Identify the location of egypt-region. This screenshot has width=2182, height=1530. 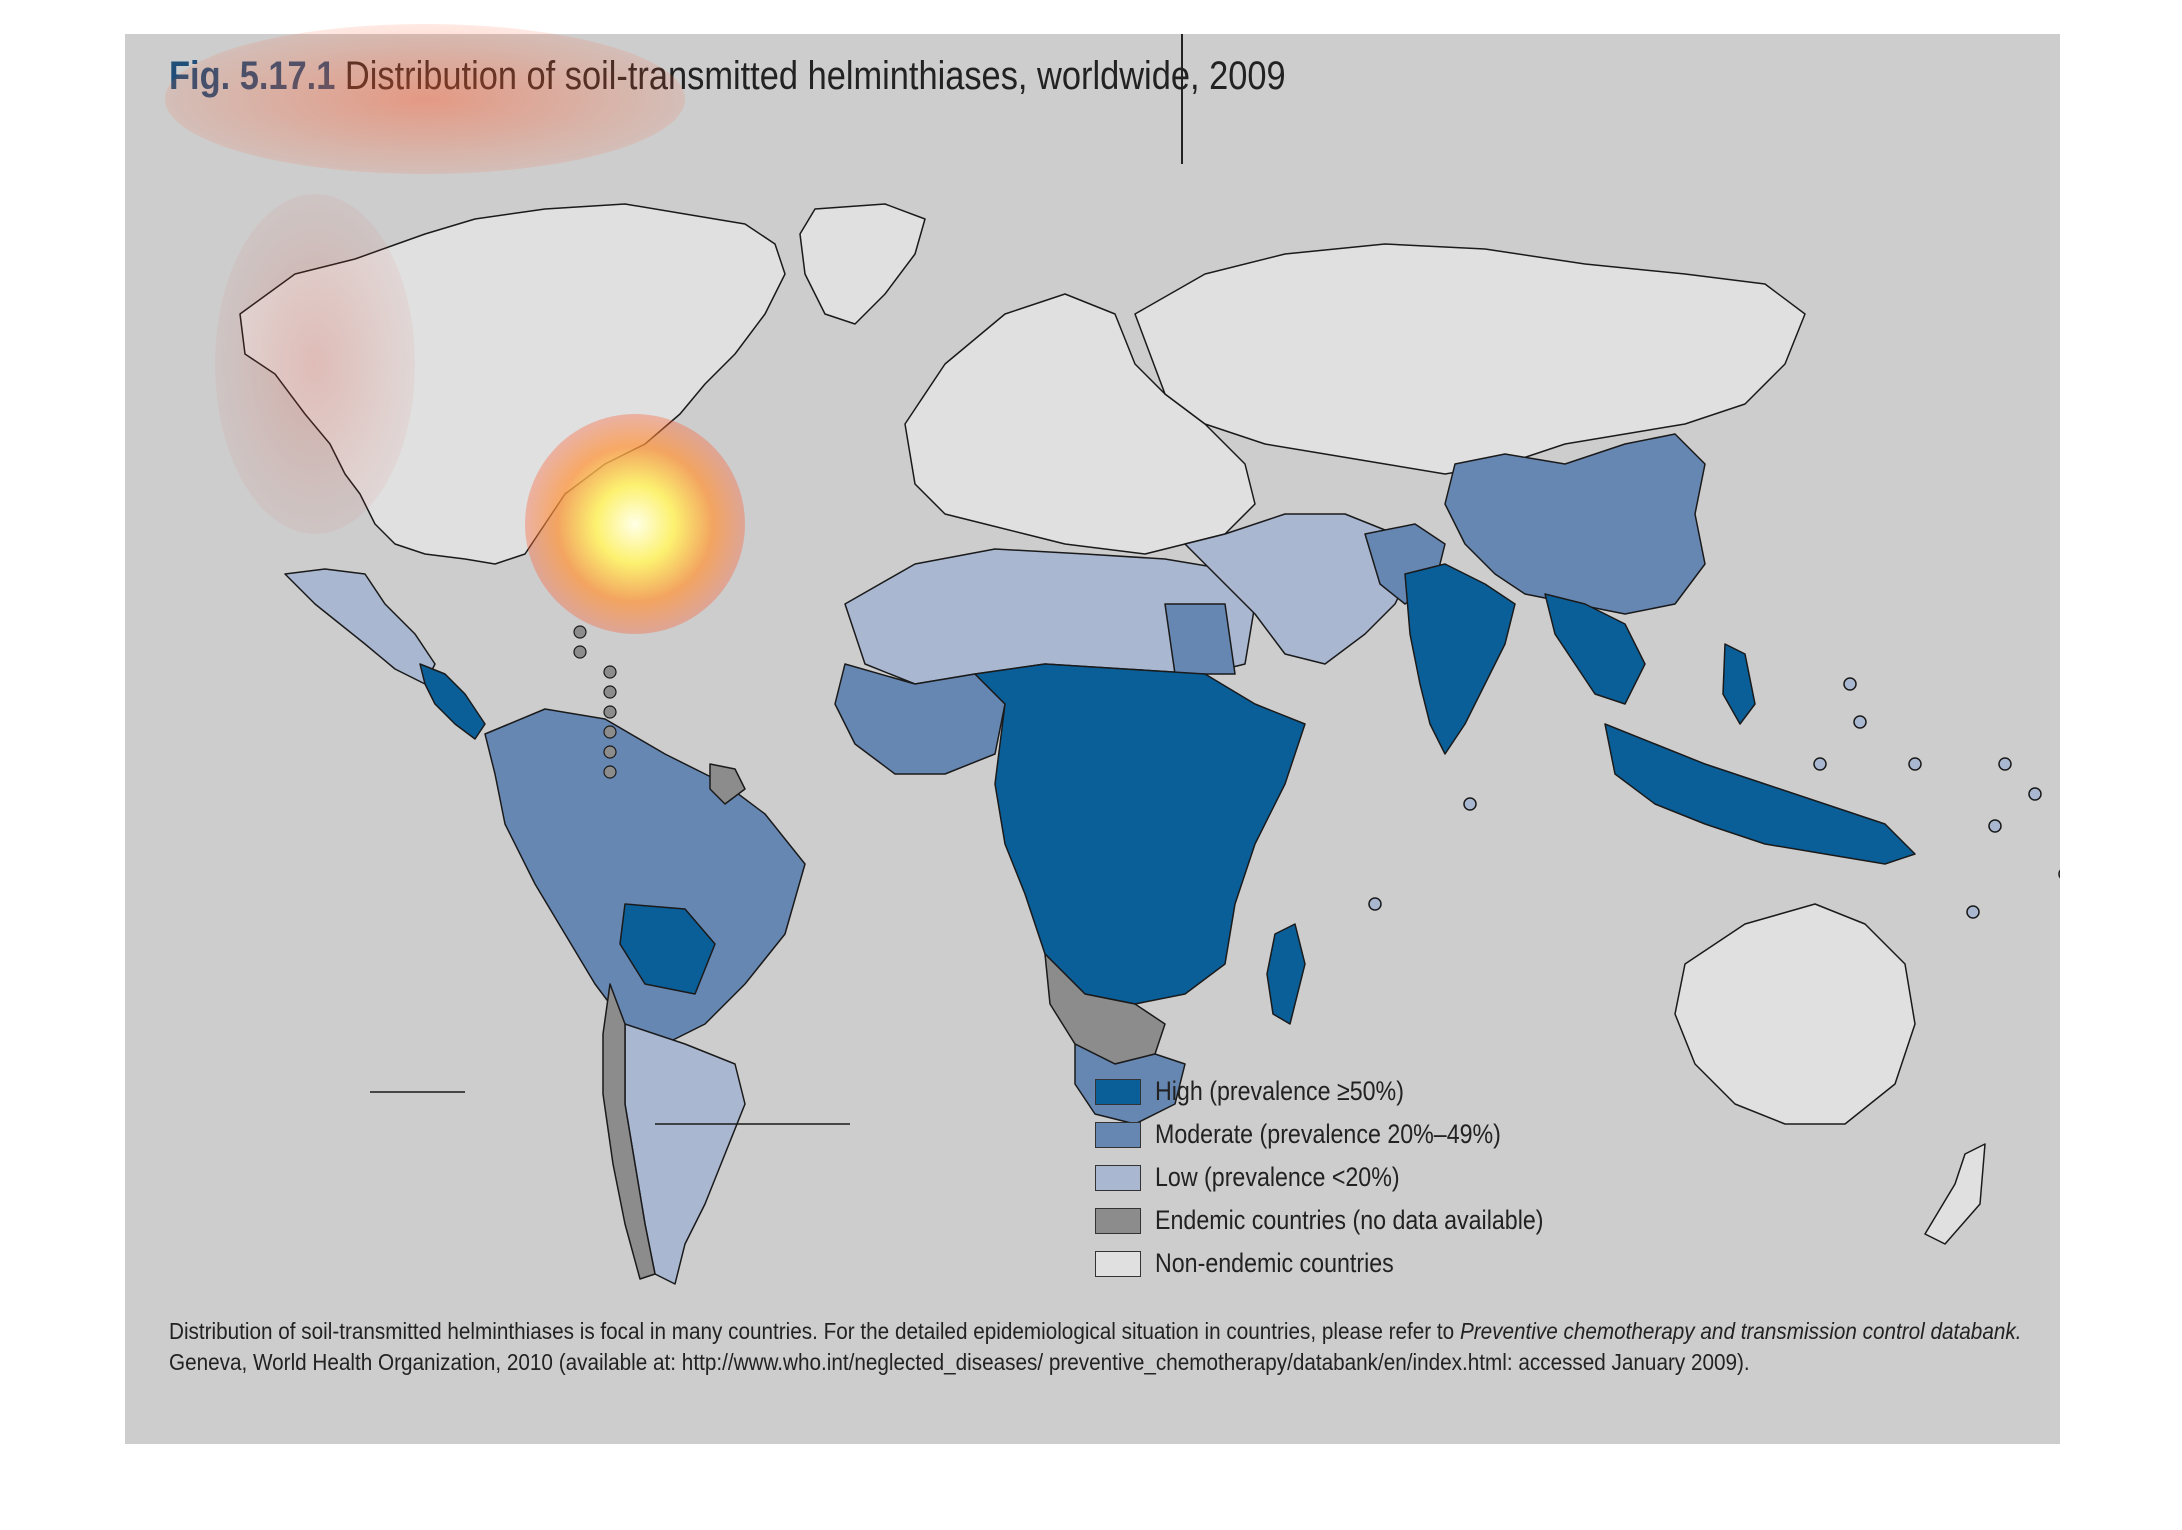
(1200, 639).